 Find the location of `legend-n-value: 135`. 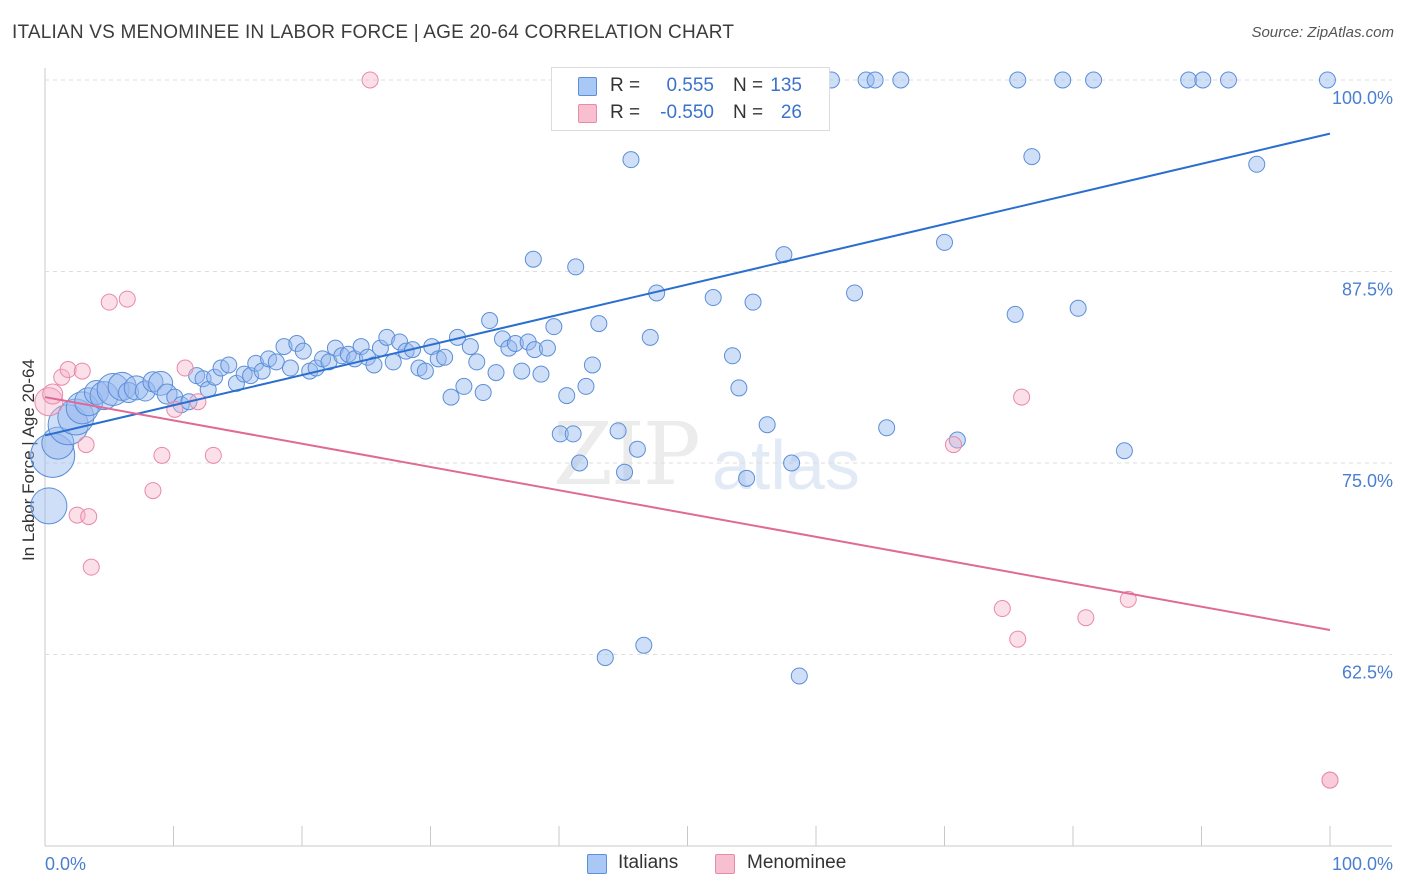

legend-n-value: 135 is located at coordinates (786, 85).